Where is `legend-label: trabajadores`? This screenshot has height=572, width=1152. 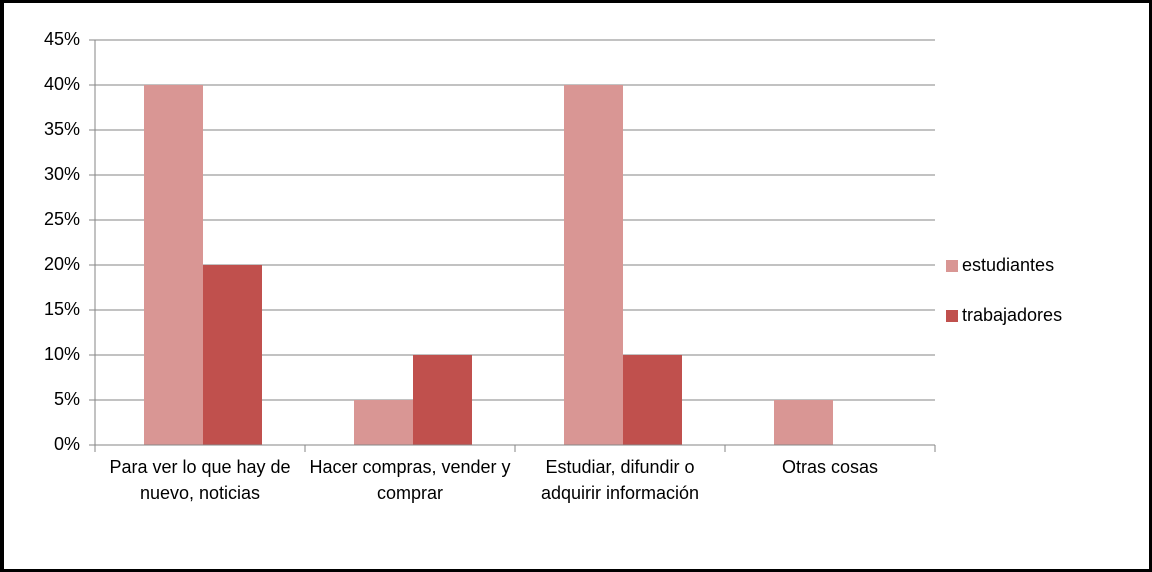
legend-label: trabajadores is located at coordinates (1012, 315).